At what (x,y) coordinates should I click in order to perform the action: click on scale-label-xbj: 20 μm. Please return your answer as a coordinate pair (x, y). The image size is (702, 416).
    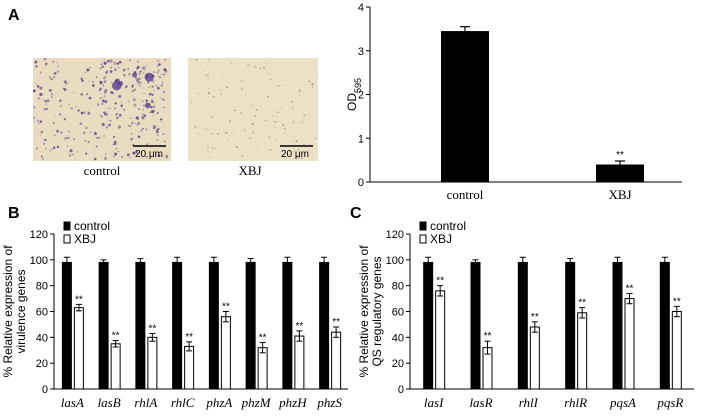
    Looking at the image, I should click on (295, 154).